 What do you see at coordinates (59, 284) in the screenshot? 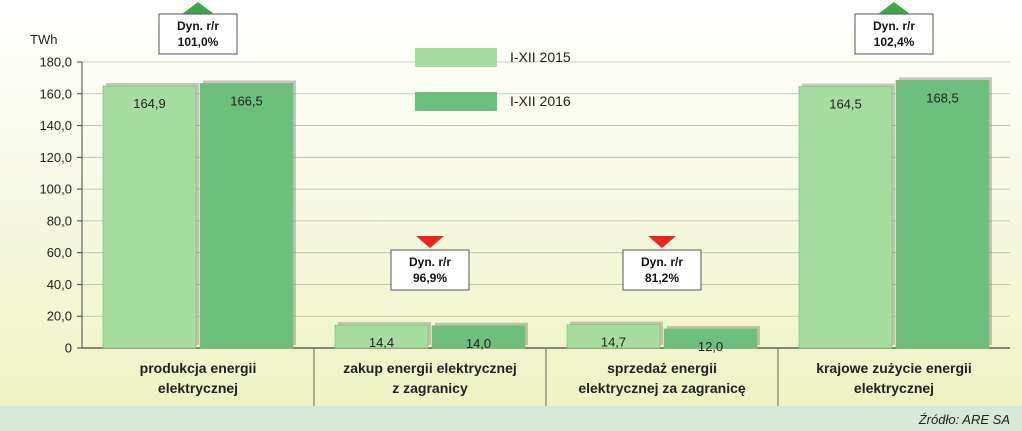
I see `y-tick-label: 40,0` at bounding box center [59, 284].